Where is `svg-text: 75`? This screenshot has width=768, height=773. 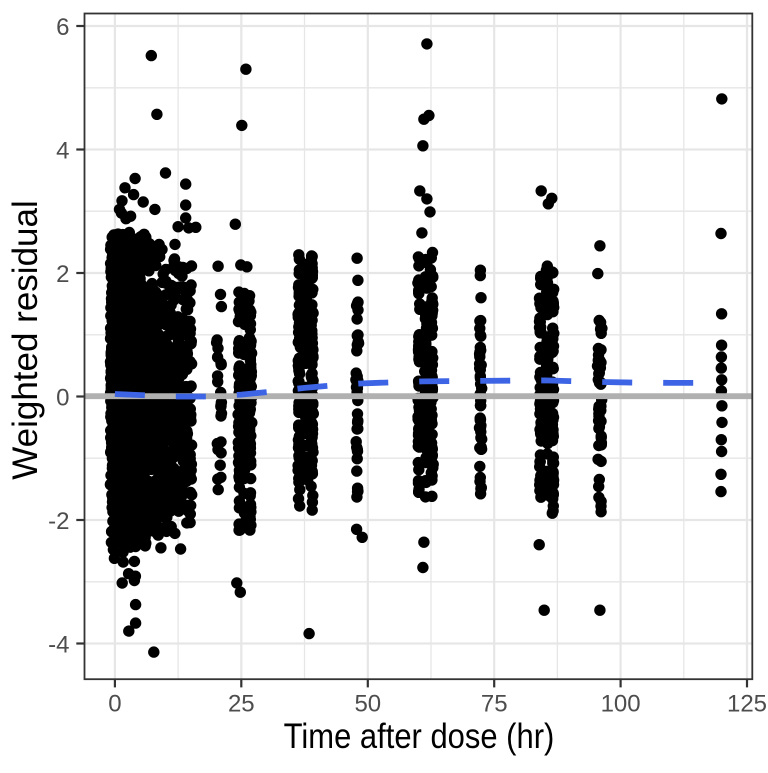
svg-text: 75 is located at coordinates (494, 704).